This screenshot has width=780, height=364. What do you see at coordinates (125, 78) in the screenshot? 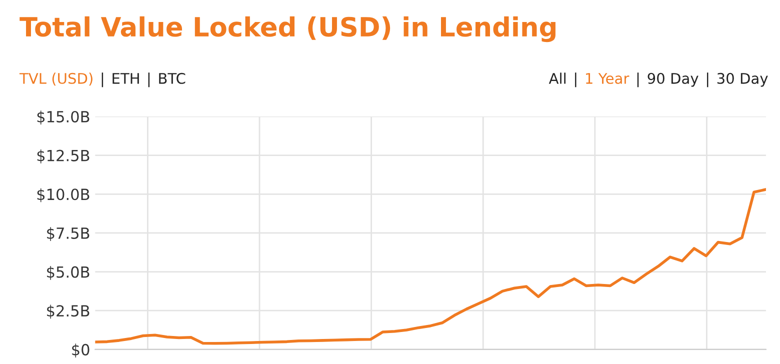
I see `text: ETH` at bounding box center [125, 78].